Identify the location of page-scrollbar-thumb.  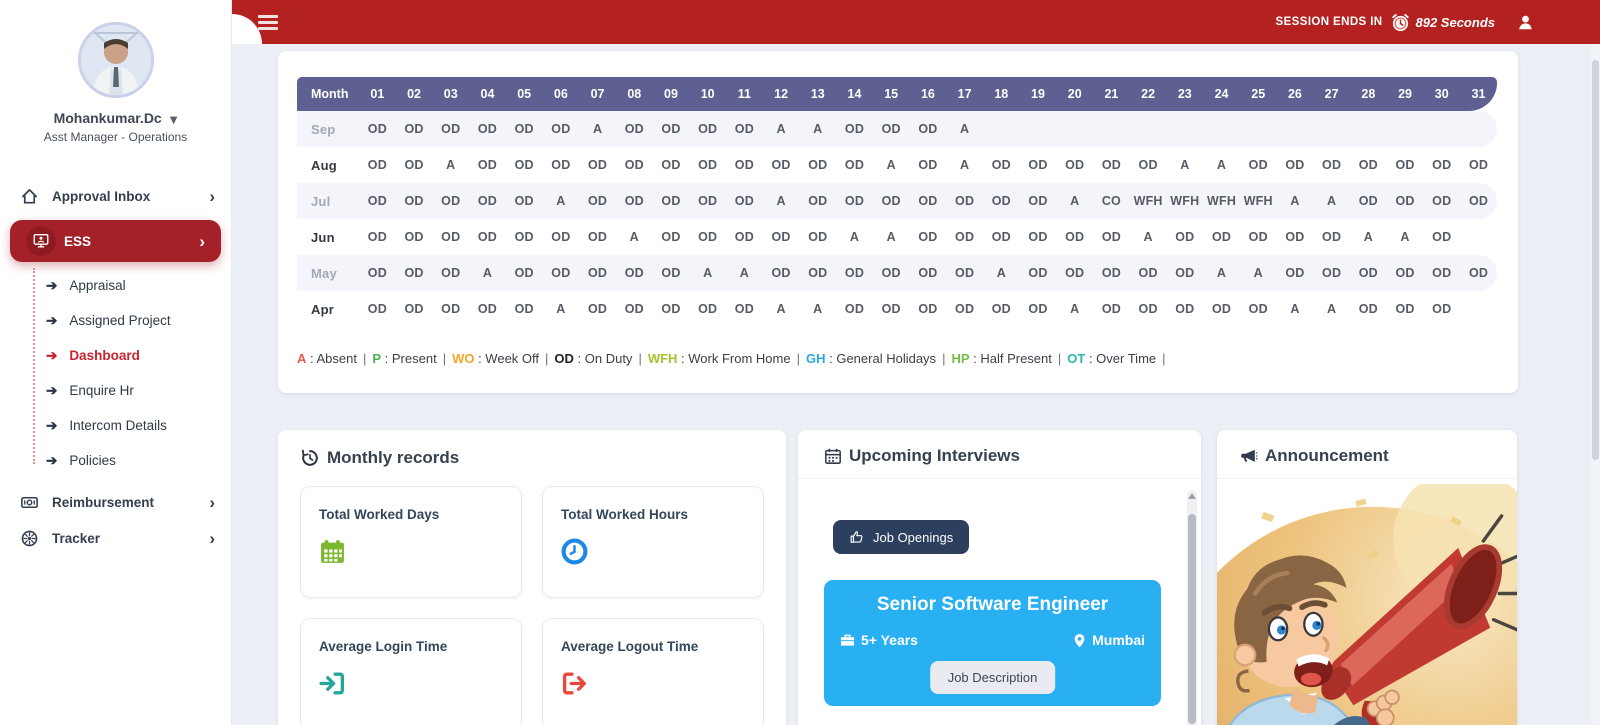
(1595, 260).